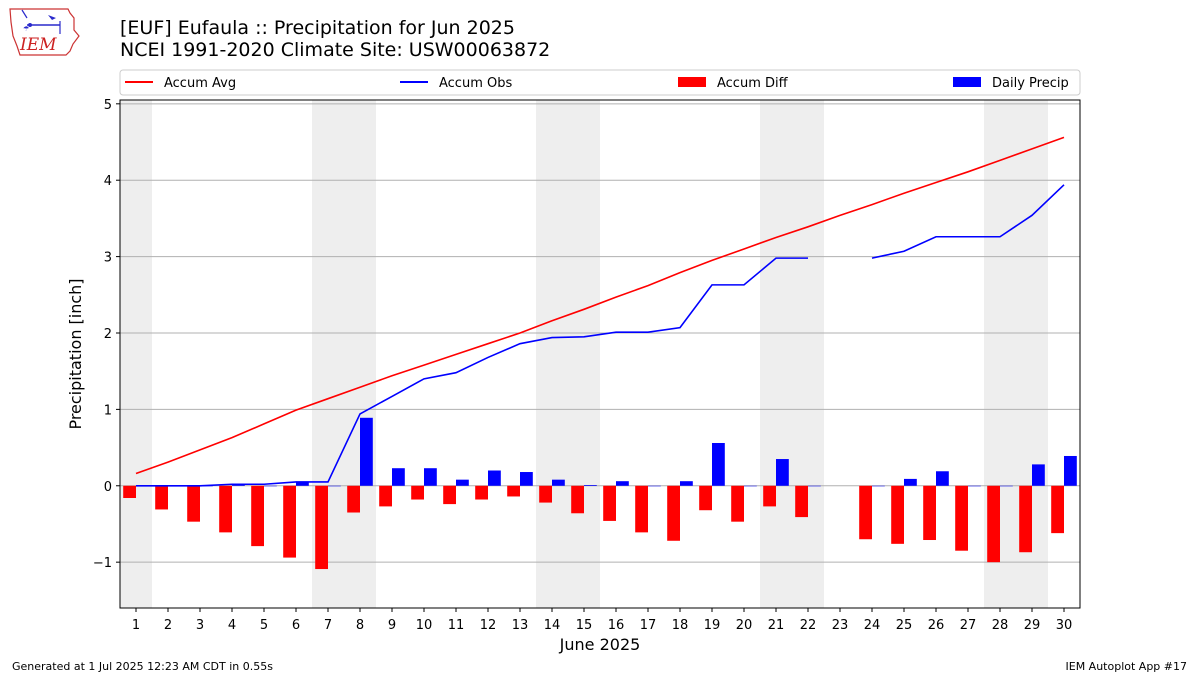 This screenshot has height=675, width=1200. I want to click on x-tick-label: 30, so click(1064, 625).